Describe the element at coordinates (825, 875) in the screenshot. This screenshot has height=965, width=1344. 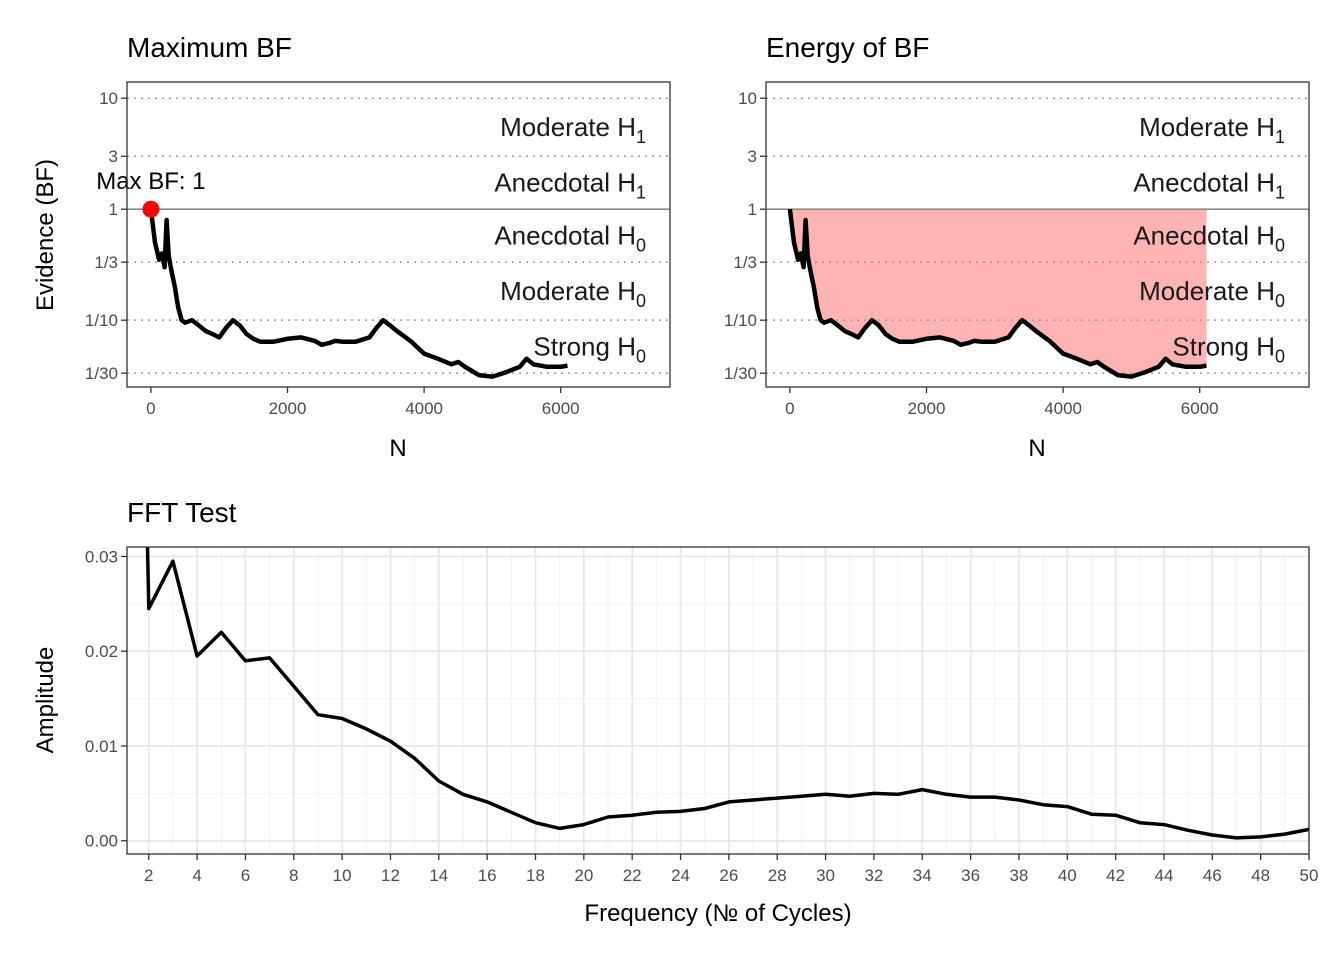
I see `x-tick-label: 30` at that location.